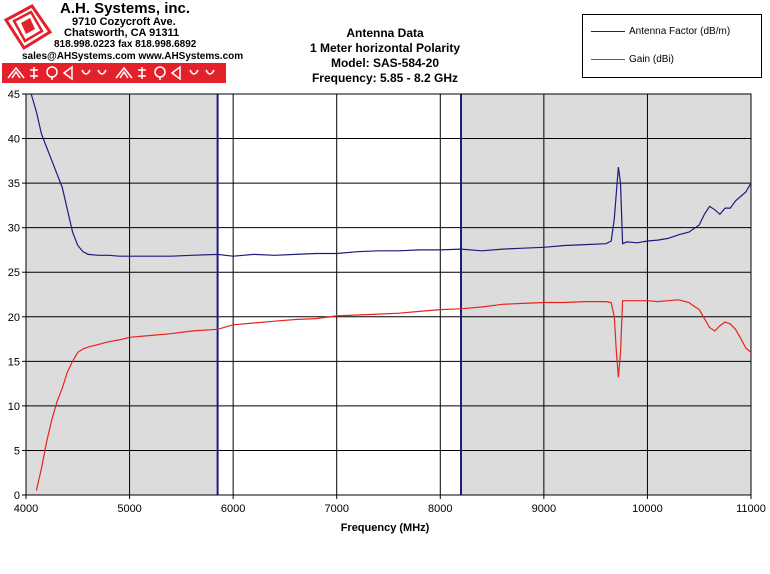 The image size is (770, 574). Describe the element at coordinates (233, 509) in the screenshot. I see `x-tick-label-6000: 6000` at that location.